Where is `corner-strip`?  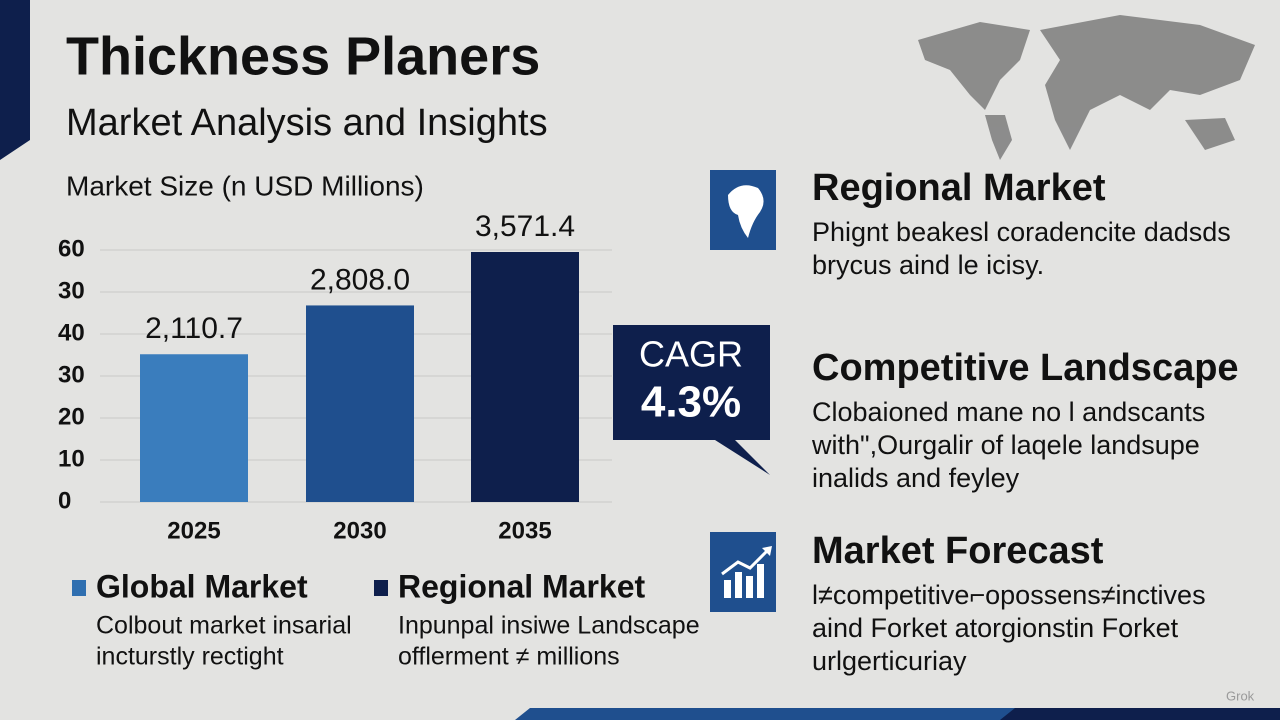
corner-strip is located at coordinates (15, 80).